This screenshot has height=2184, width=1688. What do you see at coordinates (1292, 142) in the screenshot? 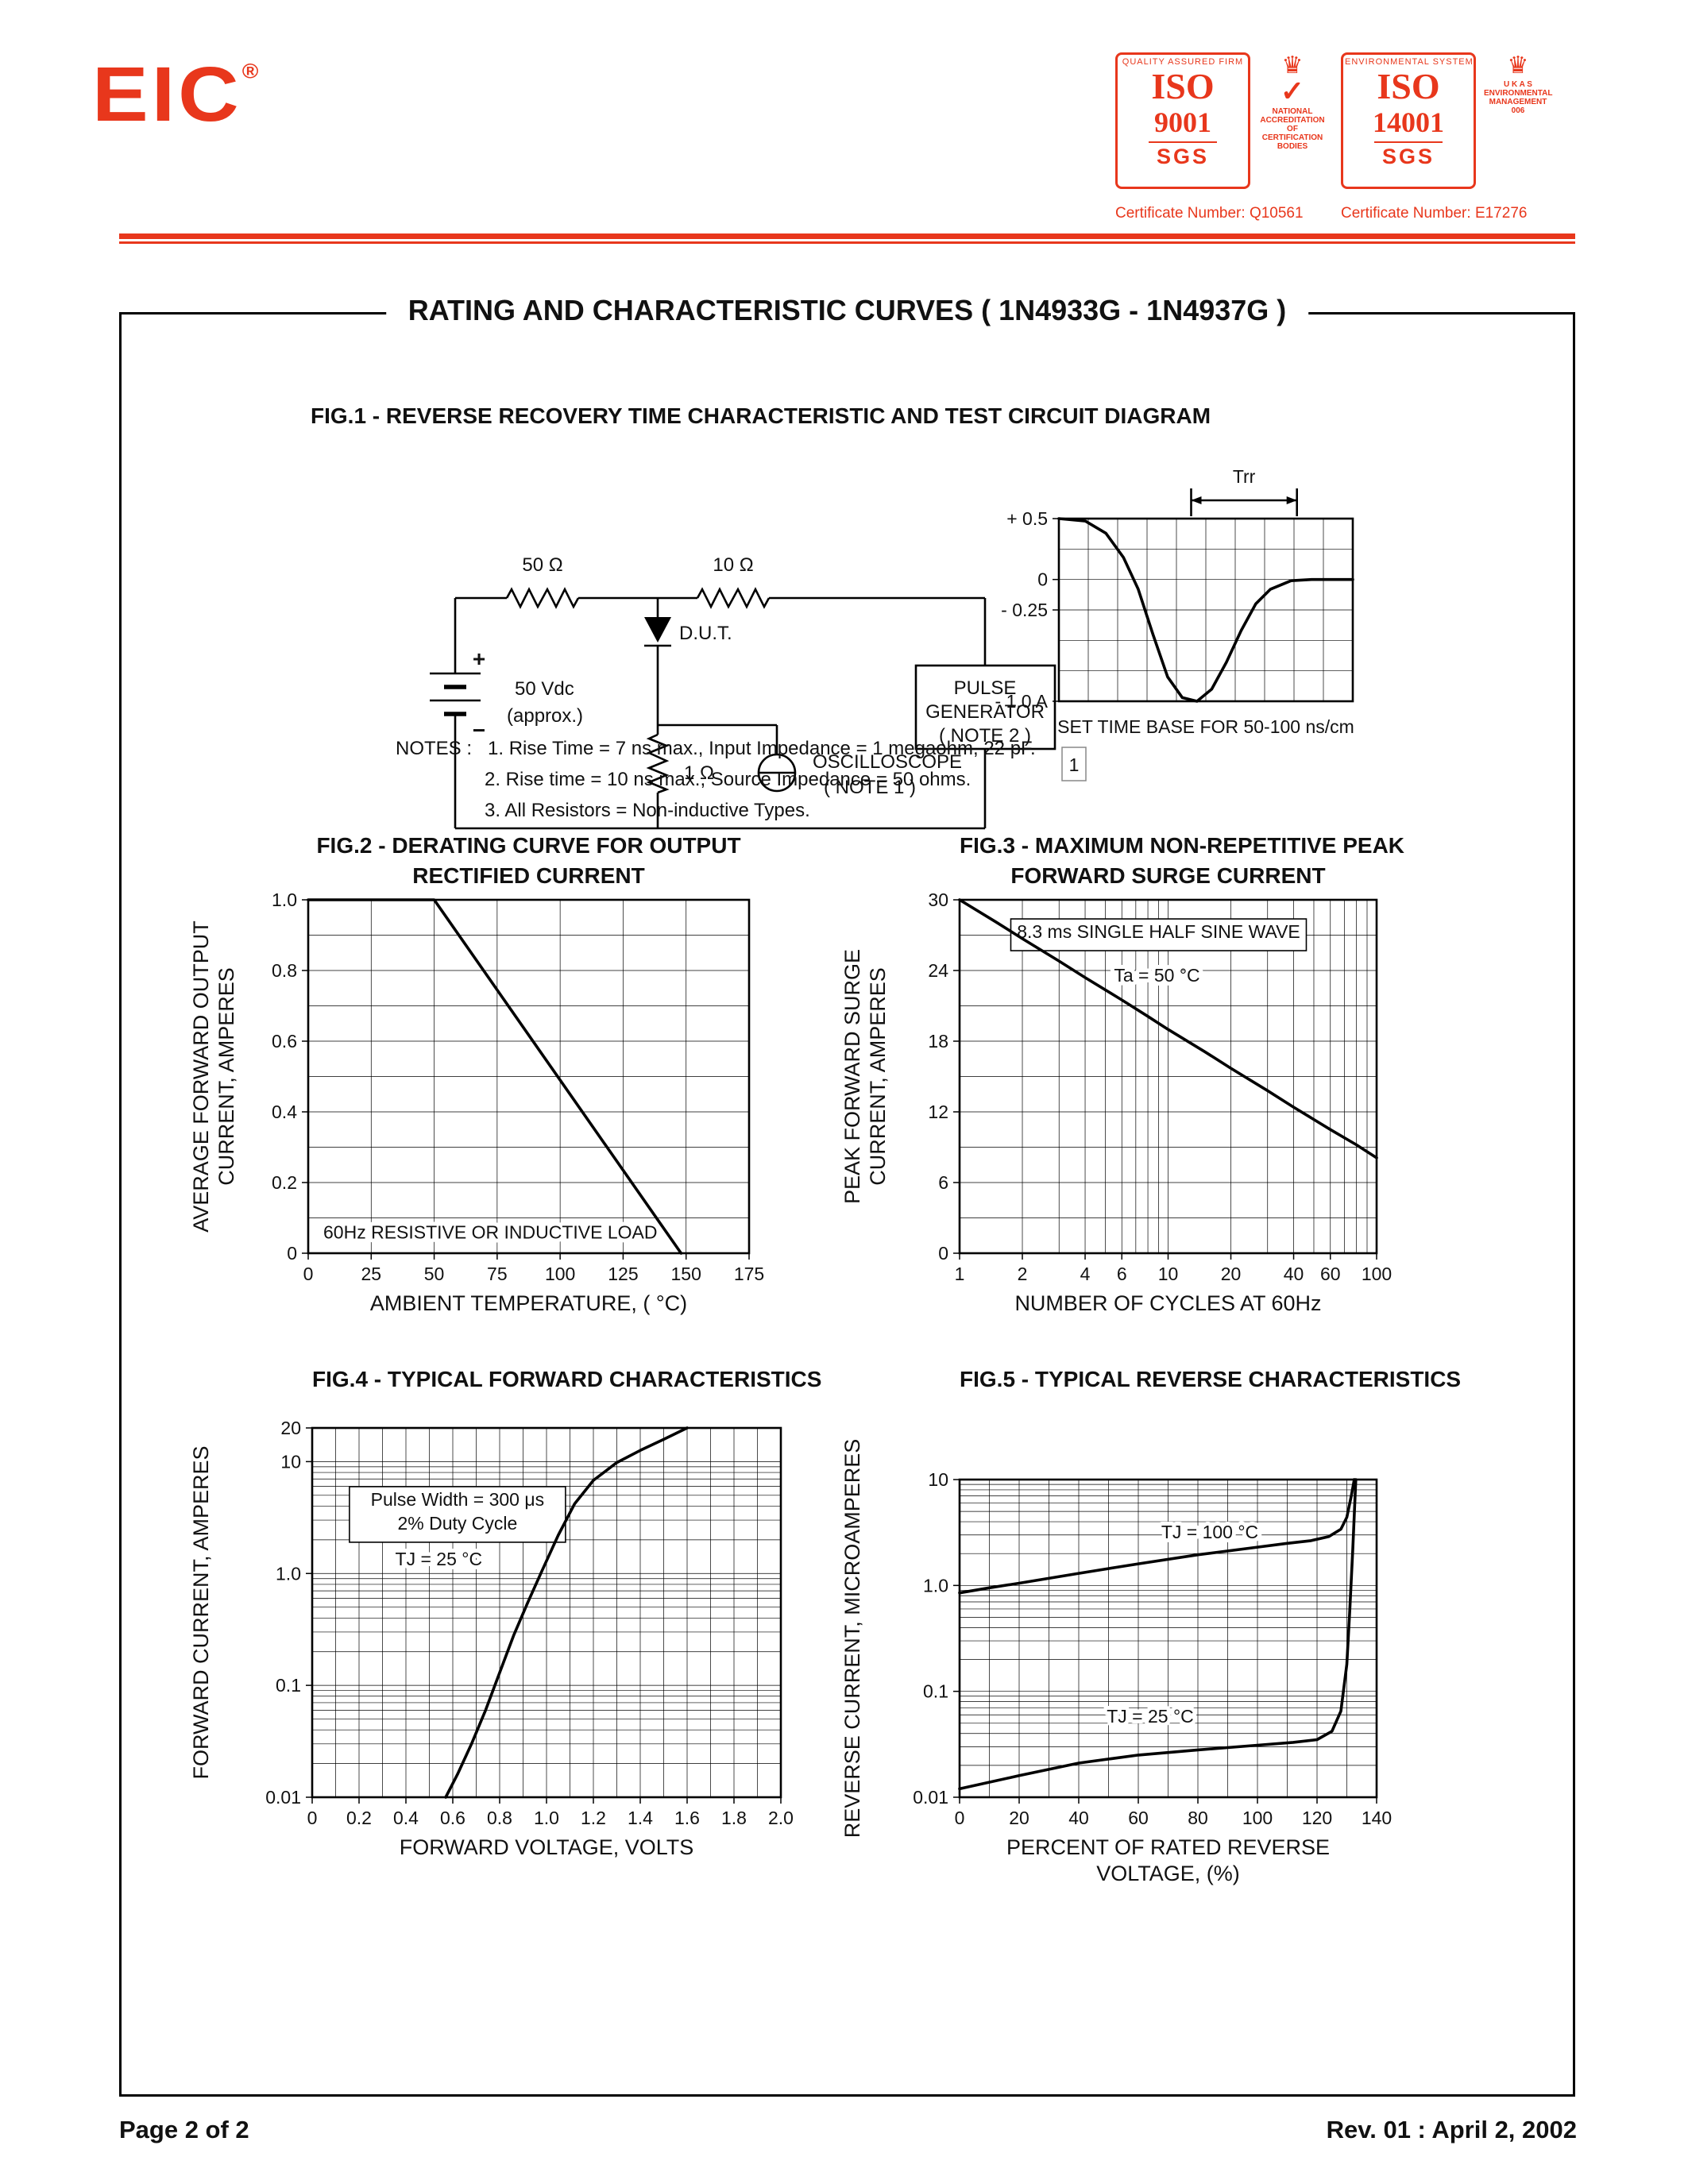
I see `emblem-line: CERTIFICATION BODIES` at bounding box center [1292, 142].